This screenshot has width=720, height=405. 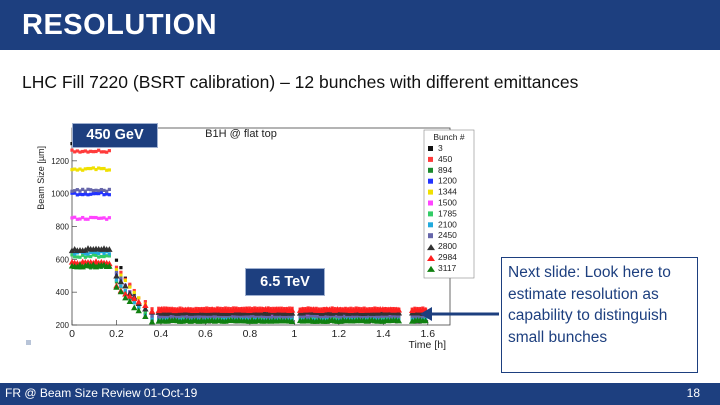 I want to click on legend-label: 894, so click(x=445, y=170).